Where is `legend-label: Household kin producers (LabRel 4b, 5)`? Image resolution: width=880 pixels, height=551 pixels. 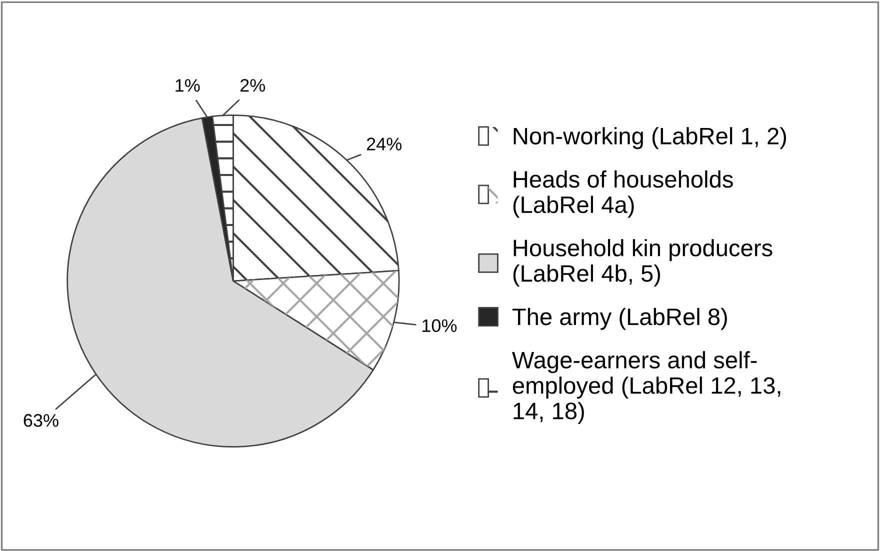 legend-label: Household kin producers (LabRel 4b, 5) is located at coordinates (642, 262).